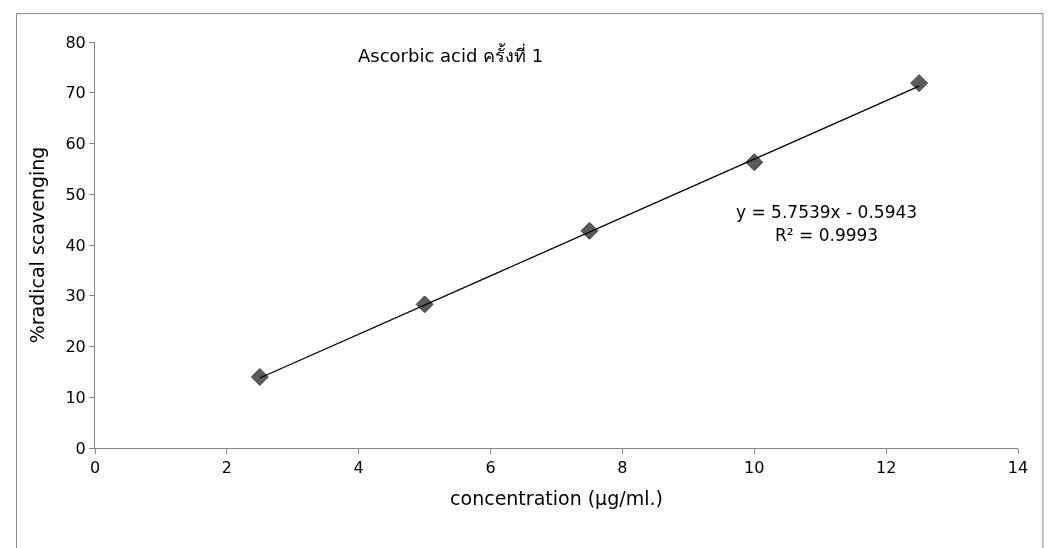 The width and height of the screenshot is (1048, 548). Describe the element at coordinates (75, 296) in the screenshot. I see `y-tick-label: 30` at that location.